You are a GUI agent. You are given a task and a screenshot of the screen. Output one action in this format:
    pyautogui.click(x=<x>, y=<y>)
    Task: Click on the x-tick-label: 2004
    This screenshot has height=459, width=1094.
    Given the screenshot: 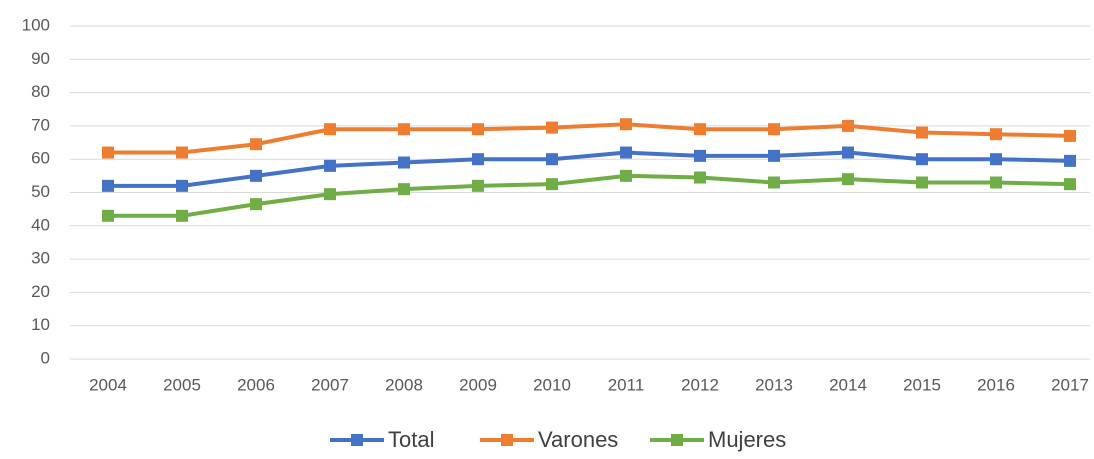 What is the action you would take?
    pyautogui.click(x=108, y=384)
    